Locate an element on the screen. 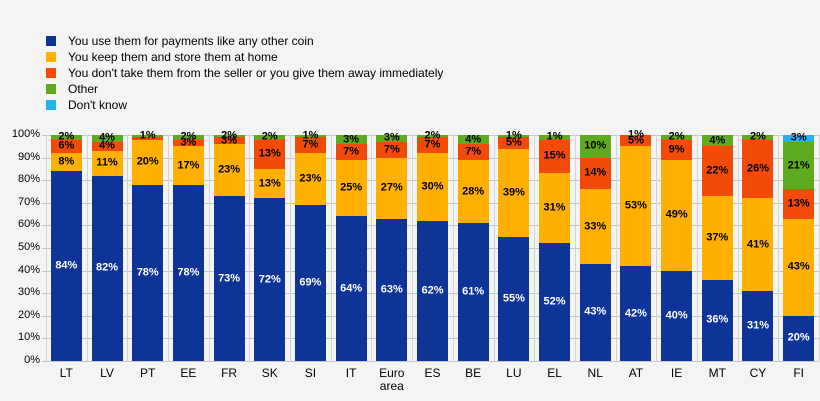 This screenshot has height=401, width=820. segment-value-label: 62% is located at coordinates (432, 290).